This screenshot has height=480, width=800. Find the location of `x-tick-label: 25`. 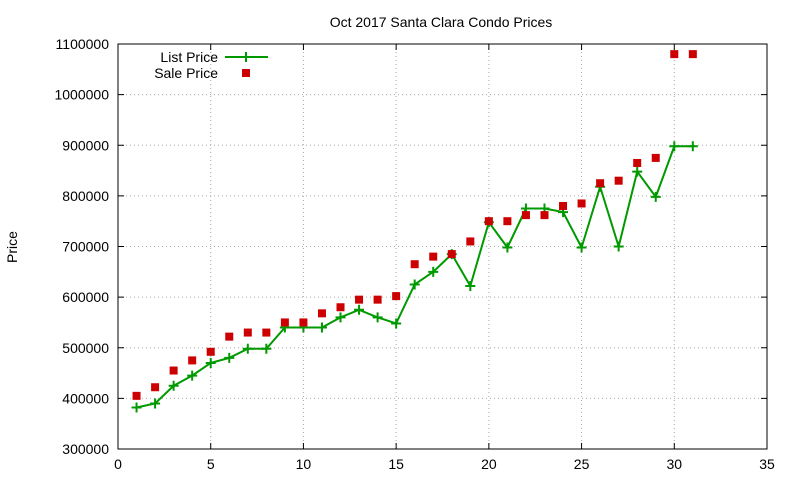

x-tick-label: 25 is located at coordinates (582, 464).